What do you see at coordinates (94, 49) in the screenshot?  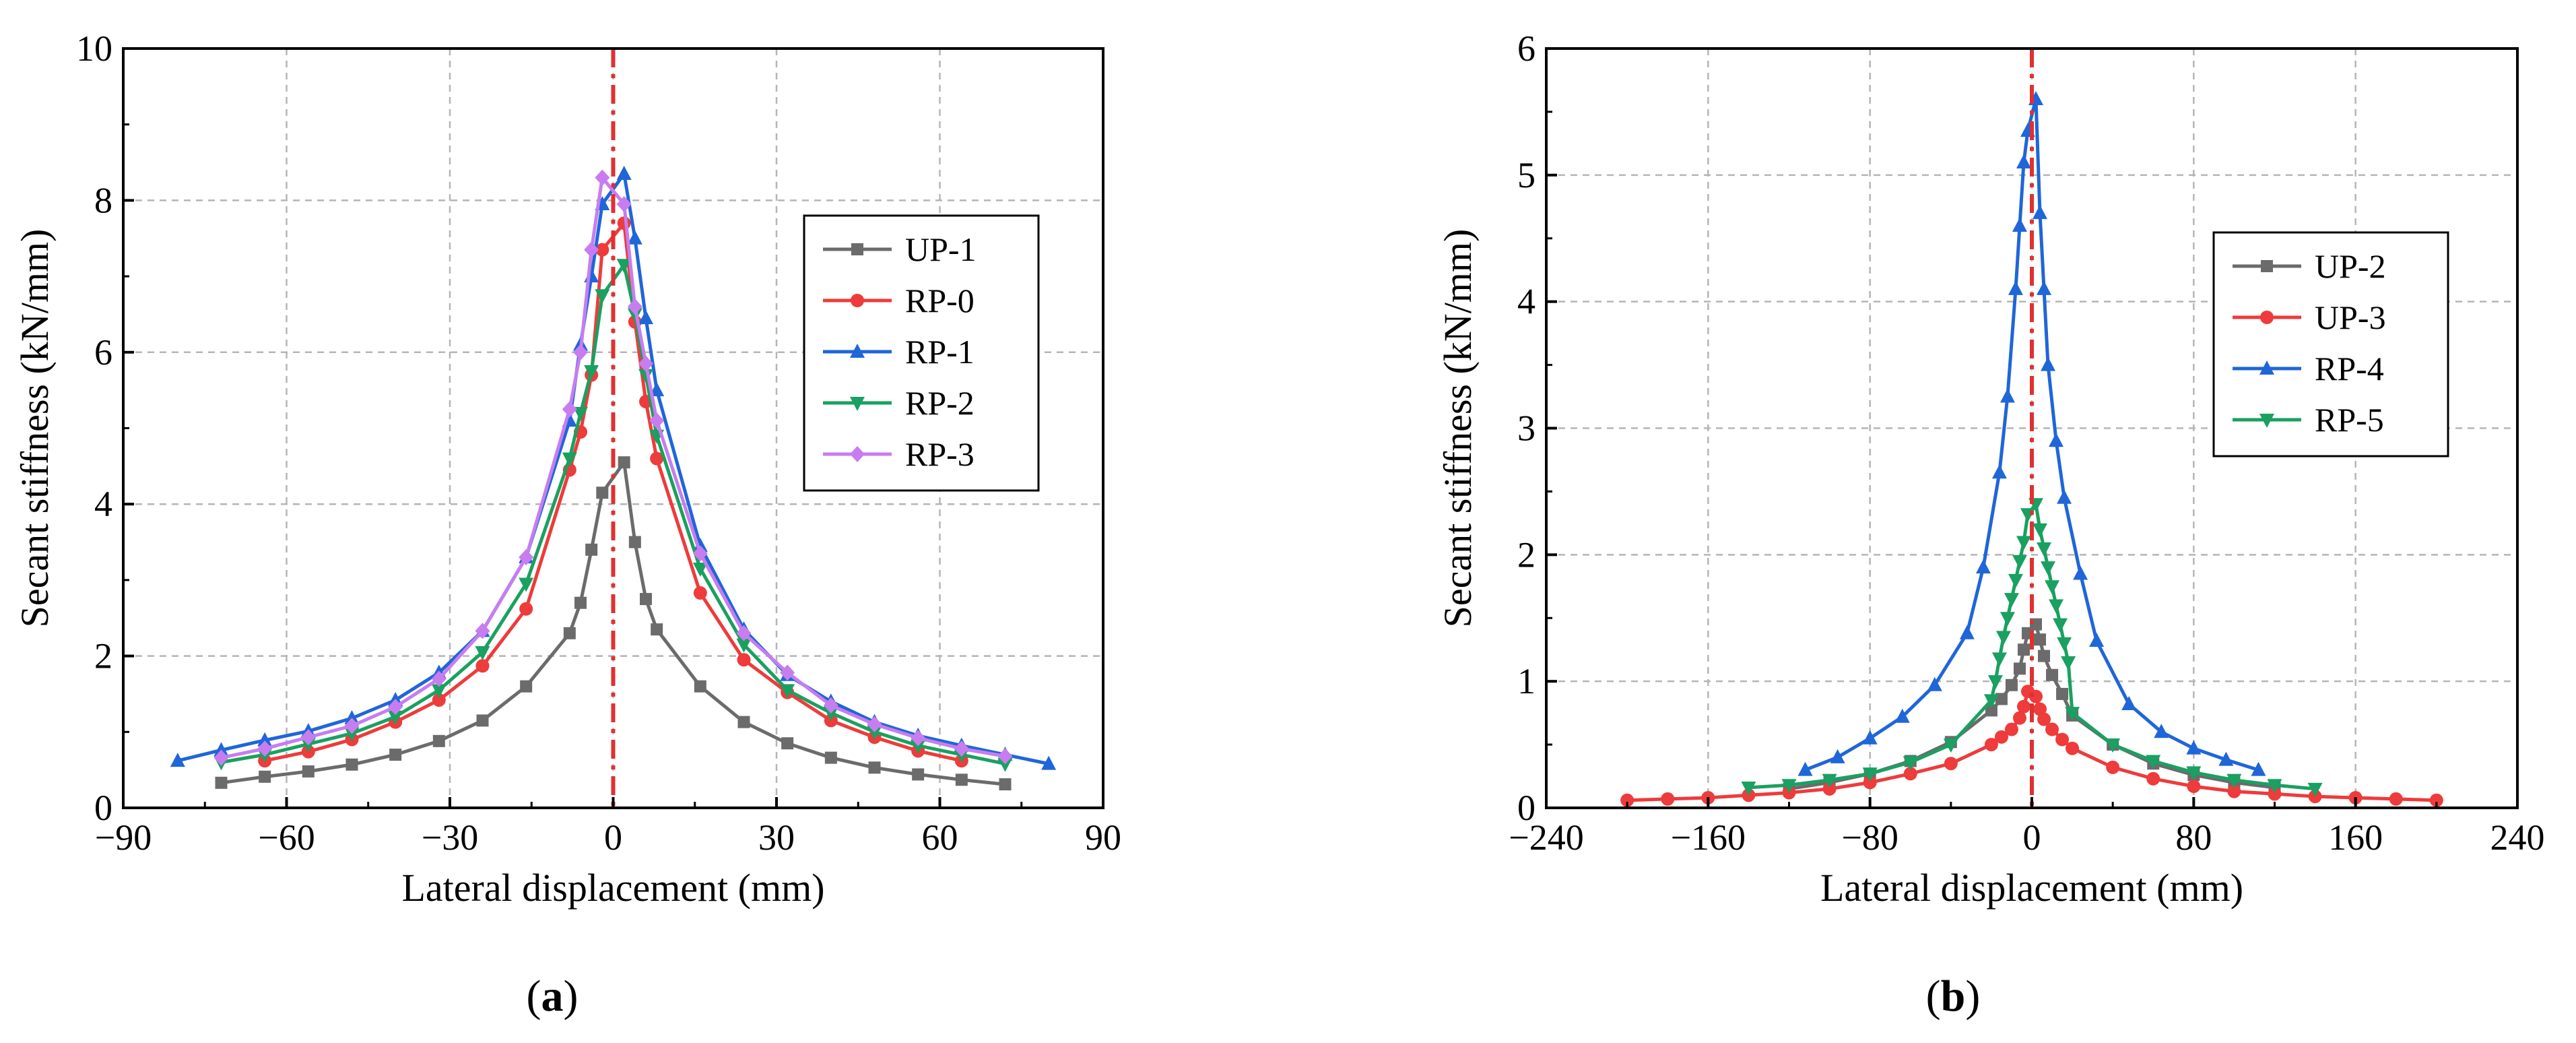 I see `y-tick-label: 10` at bounding box center [94, 49].